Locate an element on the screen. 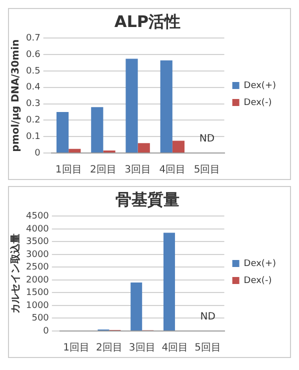  y-tick-label: 1500 is located at coordinates (38, 293).